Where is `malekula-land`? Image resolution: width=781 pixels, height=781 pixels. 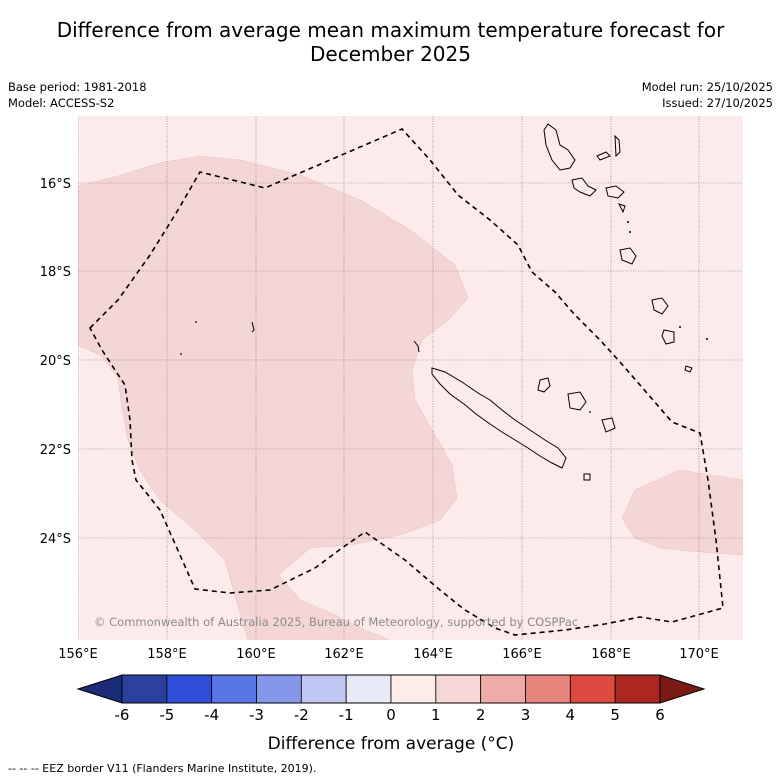
malekula-land is located at coordinates (584, 187).